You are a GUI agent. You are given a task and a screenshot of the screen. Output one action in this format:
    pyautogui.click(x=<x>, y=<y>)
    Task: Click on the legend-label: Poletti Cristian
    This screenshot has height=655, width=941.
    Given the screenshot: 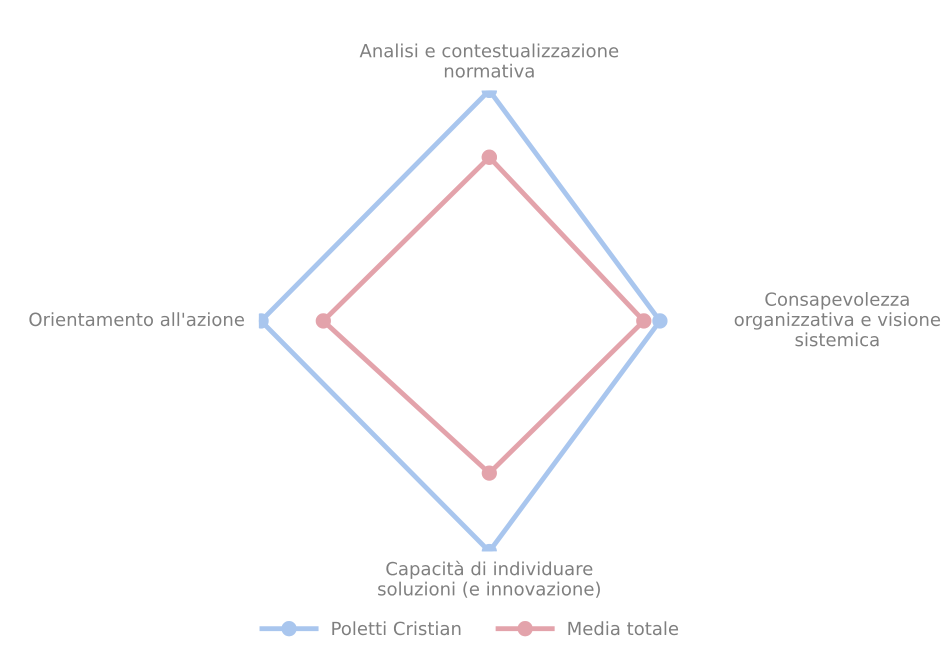 What is the action you would take?
    pyautogui.click(x=396, y=628)
    